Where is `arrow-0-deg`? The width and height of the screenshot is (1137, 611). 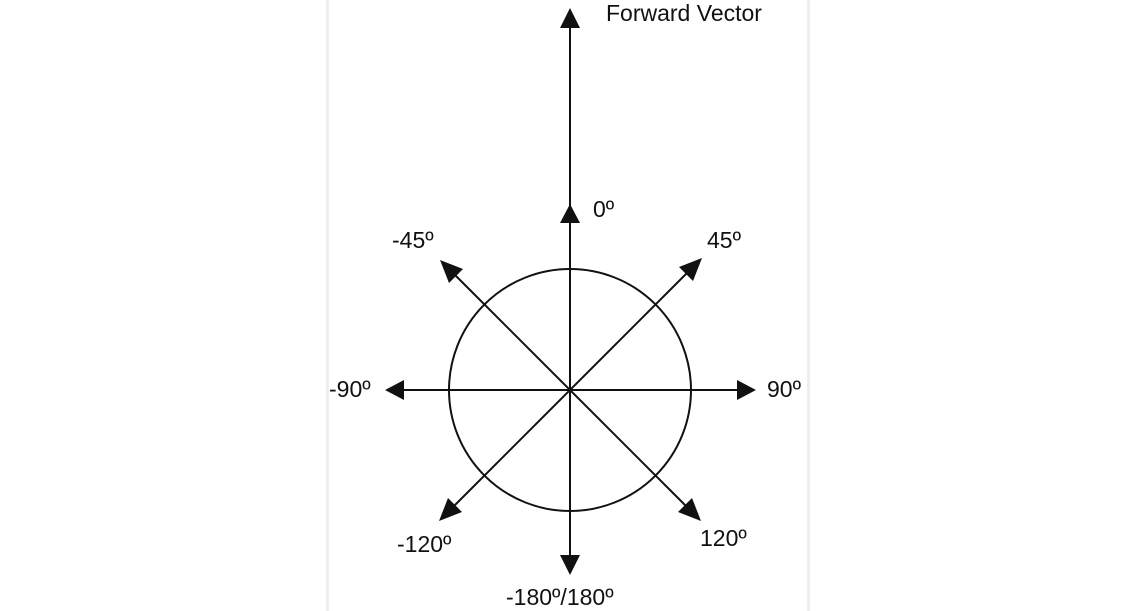 arrow-0-deg is located at coordinates (570, 213).